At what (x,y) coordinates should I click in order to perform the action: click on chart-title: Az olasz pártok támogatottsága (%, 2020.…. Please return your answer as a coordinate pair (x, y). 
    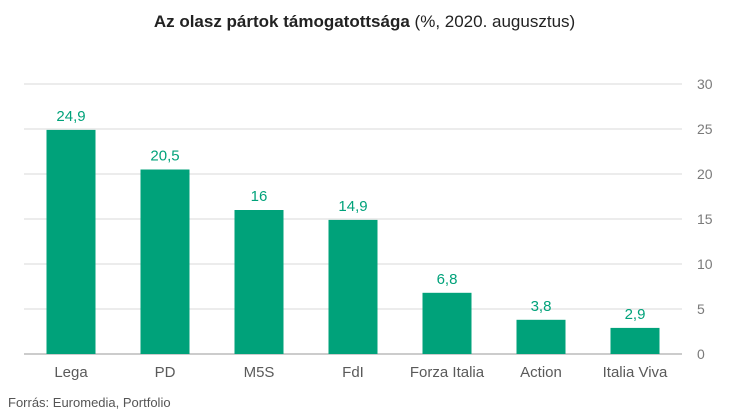
    Looking at the image, I should click on (364, 22).